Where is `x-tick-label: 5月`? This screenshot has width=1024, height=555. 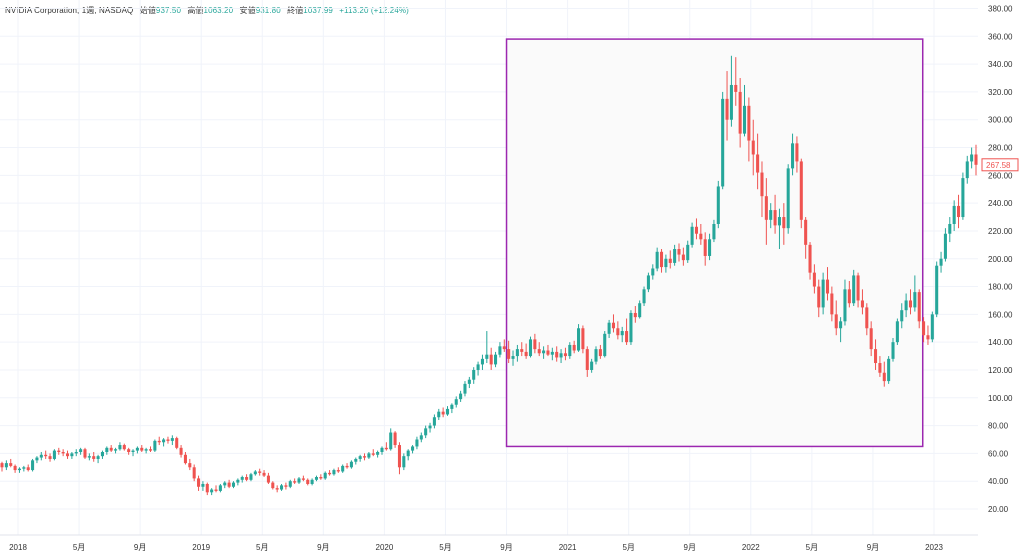 x-tick-label: 5月 is located at coordinates (79, 547).